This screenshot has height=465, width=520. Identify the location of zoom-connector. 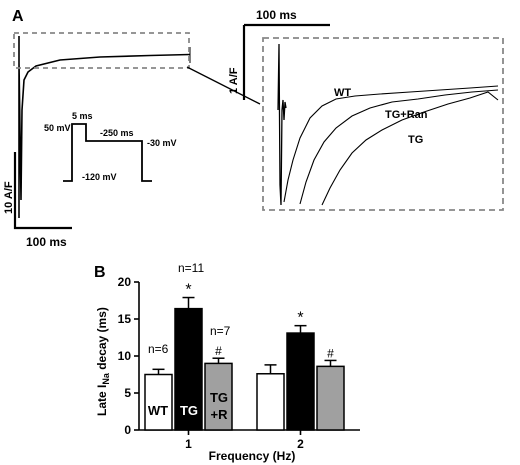
(223, 85).